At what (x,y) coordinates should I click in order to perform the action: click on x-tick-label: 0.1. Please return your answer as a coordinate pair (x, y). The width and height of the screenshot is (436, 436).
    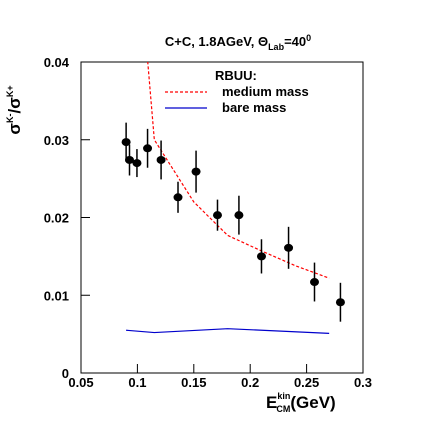
    Looking at the image, I should click on (137, 382).